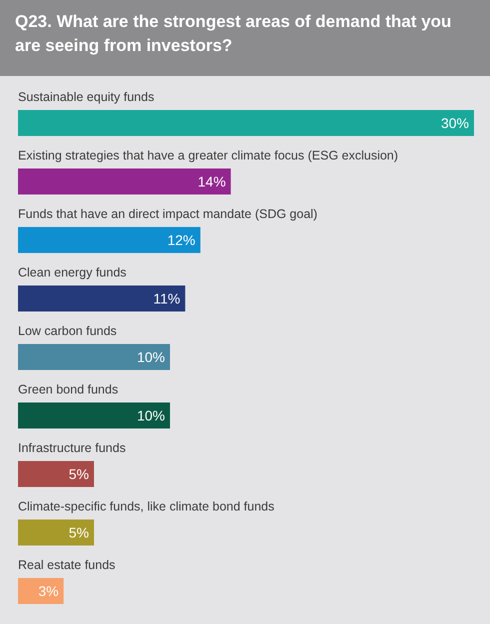 This screenshot has width=490, height=624. Describe the element at coordinates (212, 182) in the screenshot. I see `data-label: 14%` at that location.